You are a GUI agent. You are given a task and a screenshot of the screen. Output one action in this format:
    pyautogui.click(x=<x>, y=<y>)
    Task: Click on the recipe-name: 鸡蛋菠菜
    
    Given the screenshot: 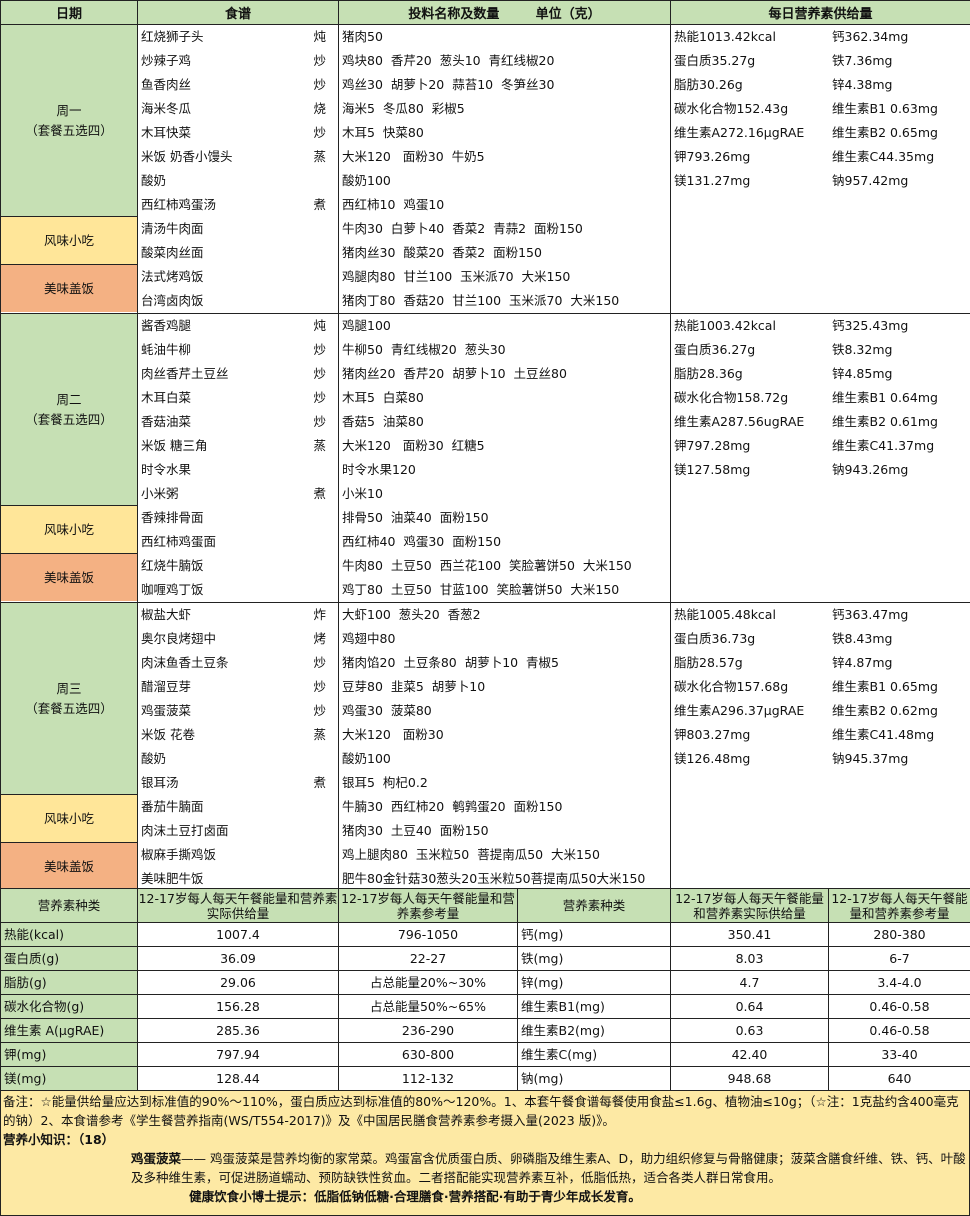 What is the action you would take?
    pyautogui.click(x=166, y=710)
    